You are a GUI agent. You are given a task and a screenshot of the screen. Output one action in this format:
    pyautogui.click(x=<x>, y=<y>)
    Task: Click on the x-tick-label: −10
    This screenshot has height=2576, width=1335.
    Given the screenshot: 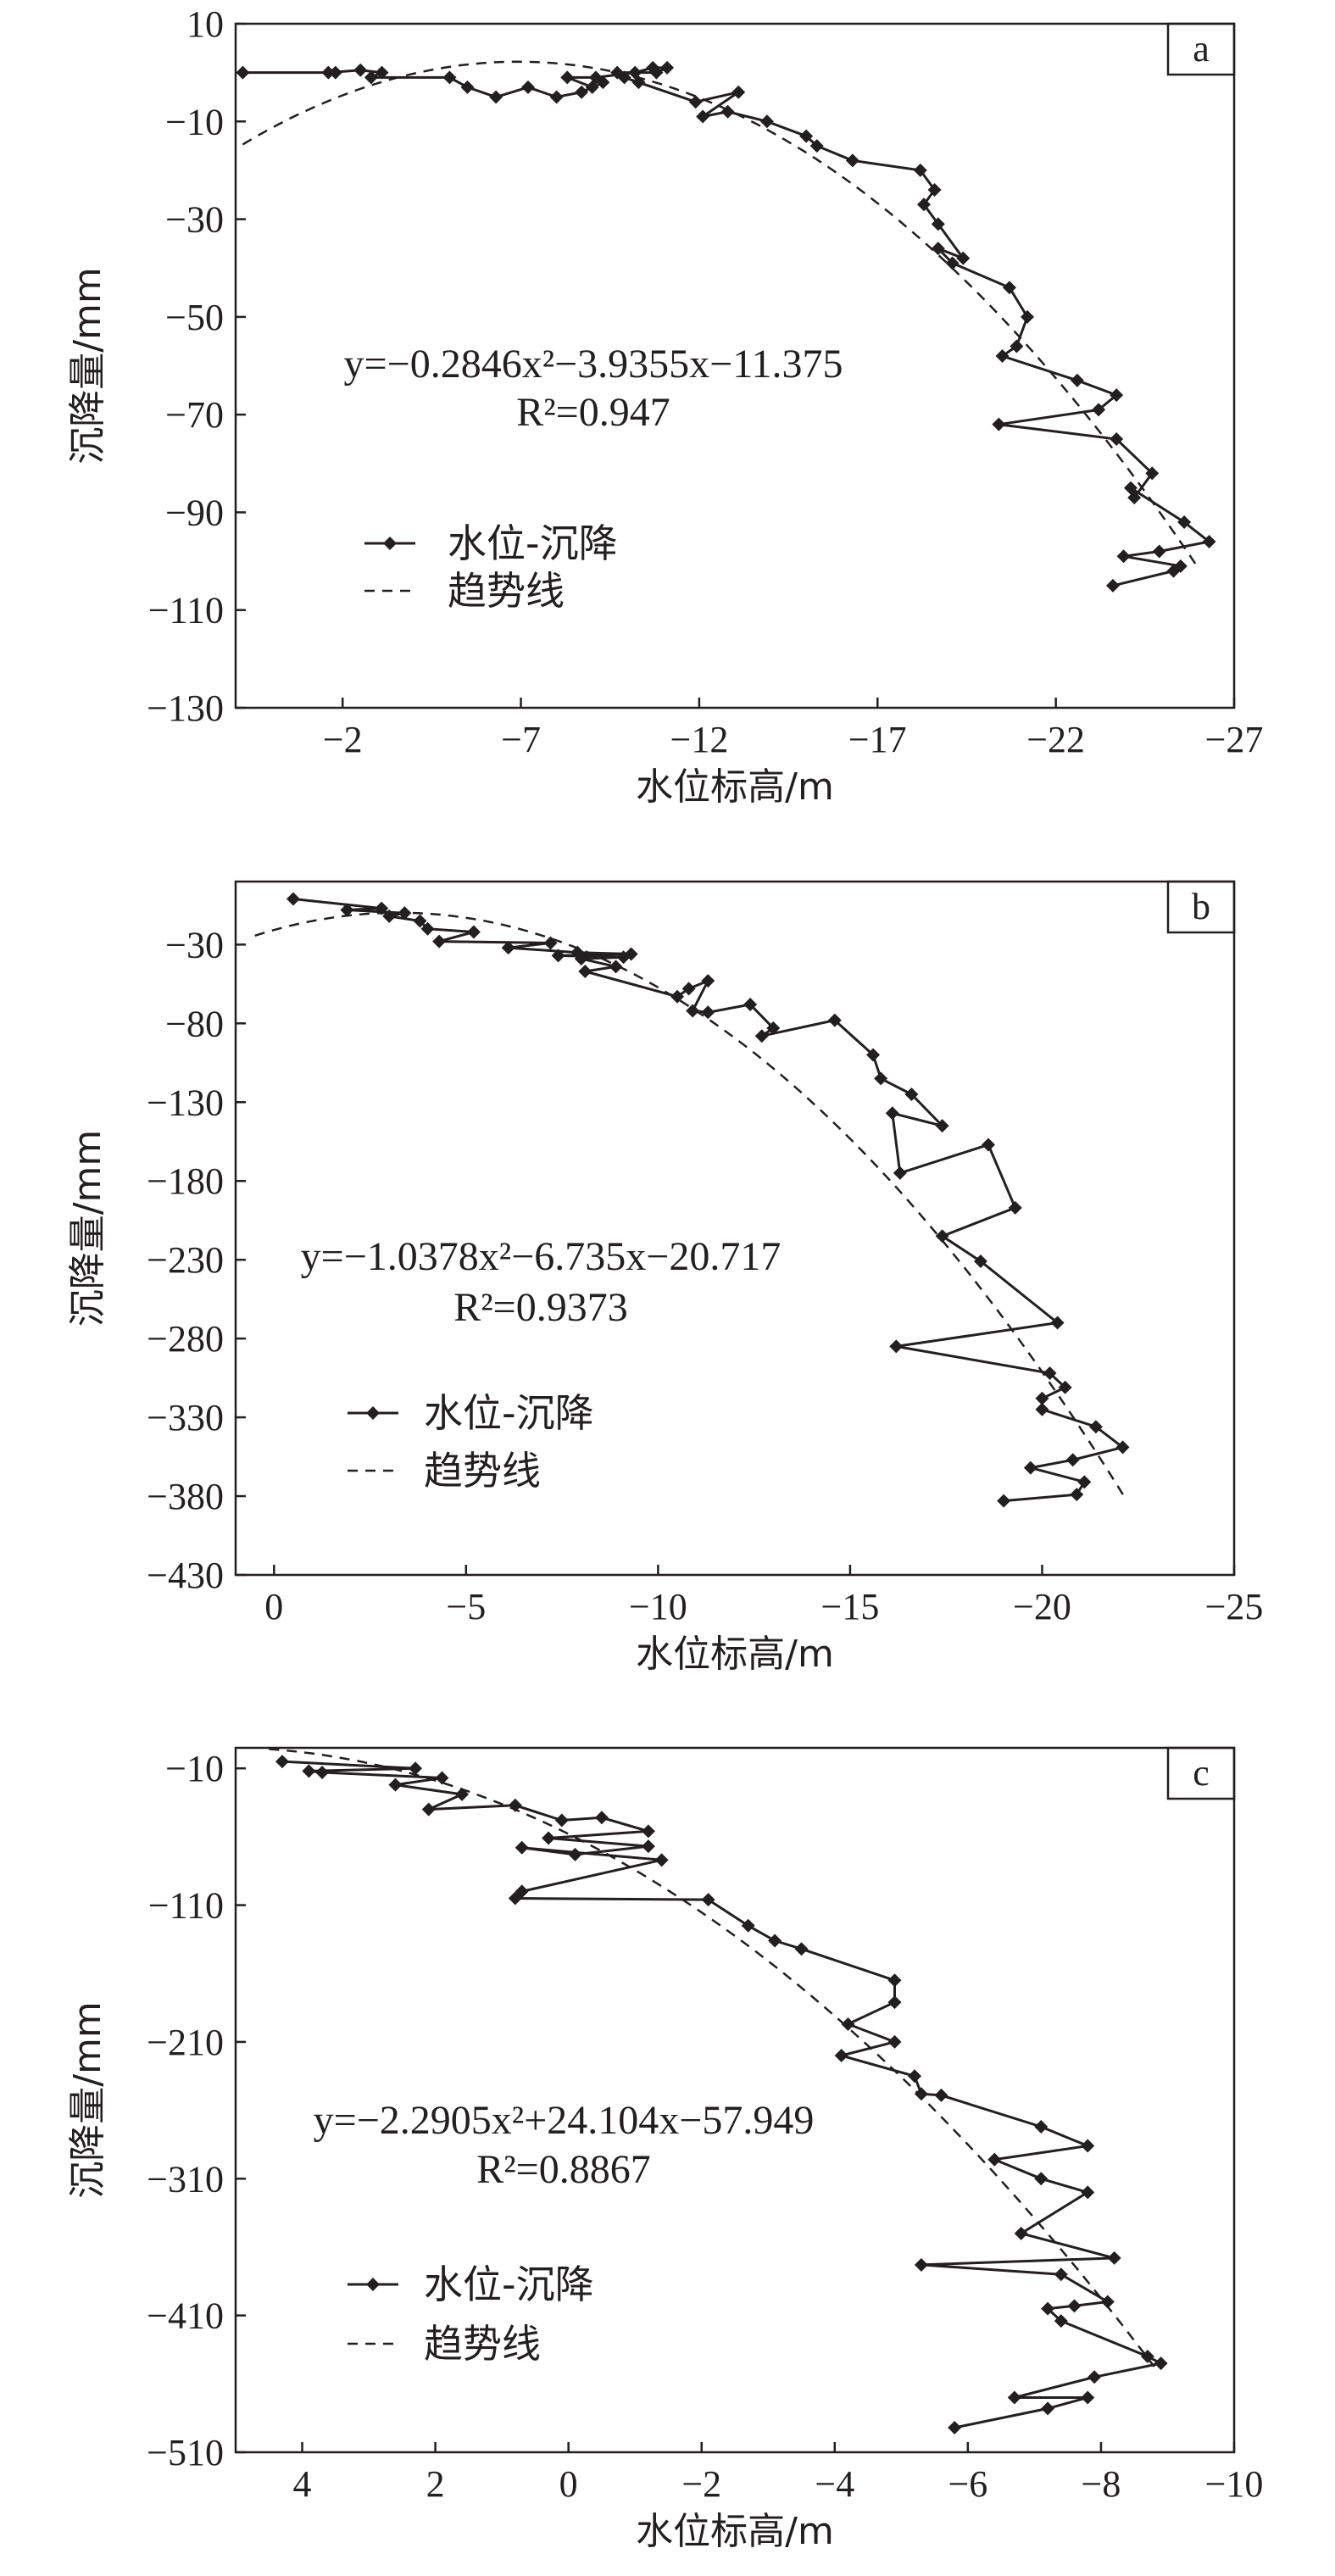 What is the action you would take?
    pyautogui.click(x=658, y=1606)
    